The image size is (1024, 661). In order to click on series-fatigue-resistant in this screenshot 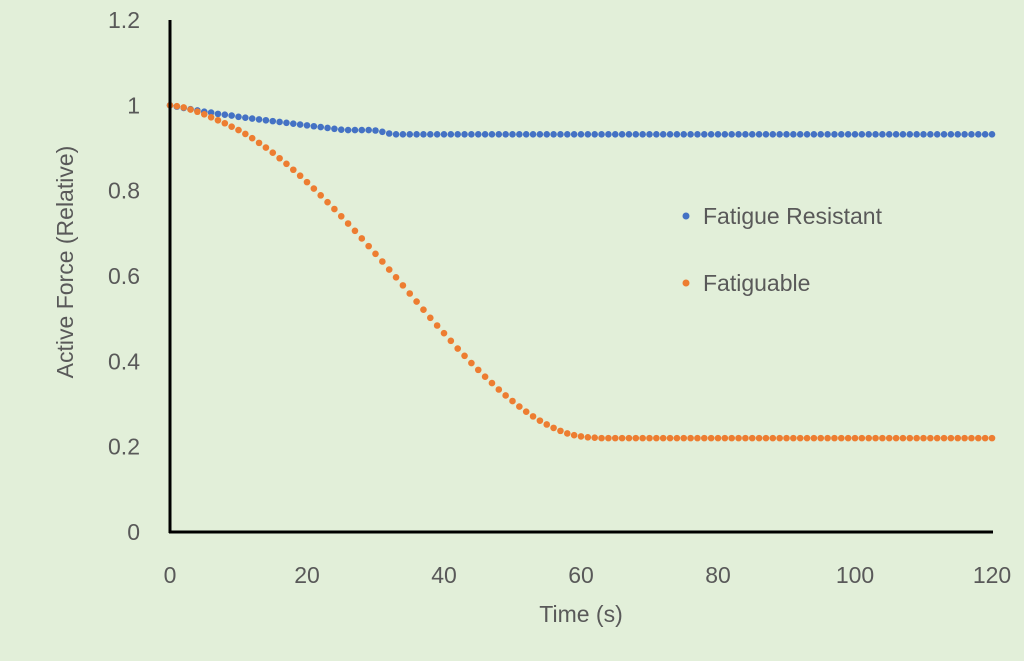, I will do `click(581, 120)`.